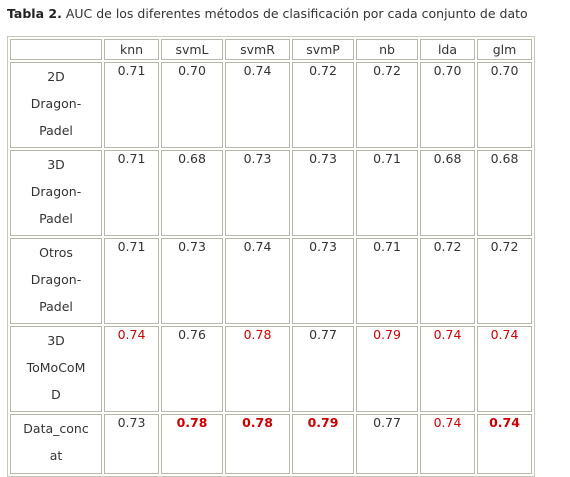 The image size is (570, 477). I want to click on row-header: 3D Dragon- Padel, so click(56, 193).